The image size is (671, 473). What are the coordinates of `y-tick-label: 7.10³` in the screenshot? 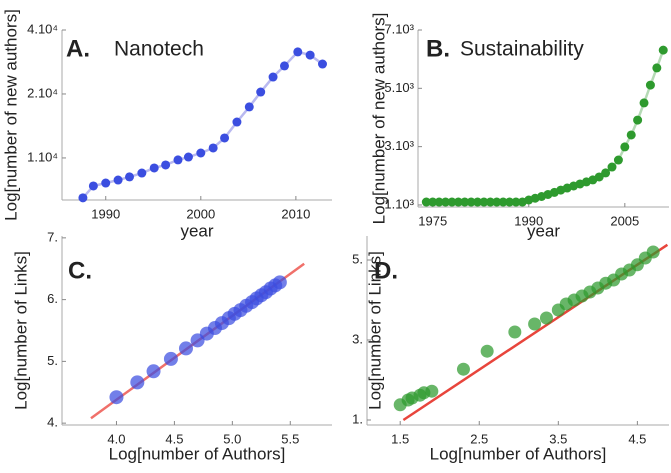 It's located at (399, 28).